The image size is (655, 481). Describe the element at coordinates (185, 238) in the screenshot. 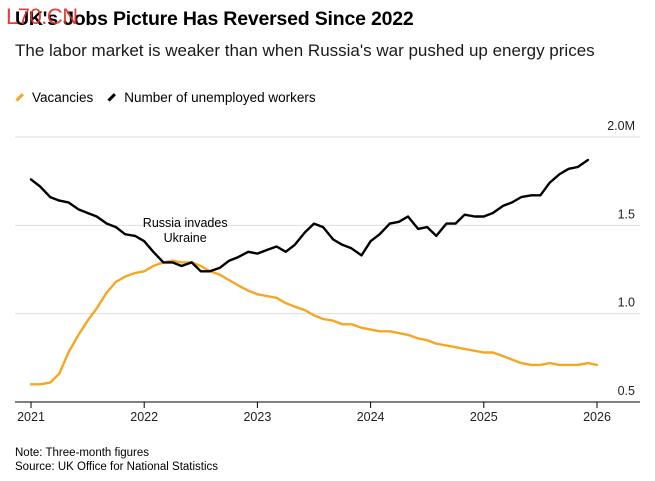

I see `annotation-label: Ukraine` at that location.